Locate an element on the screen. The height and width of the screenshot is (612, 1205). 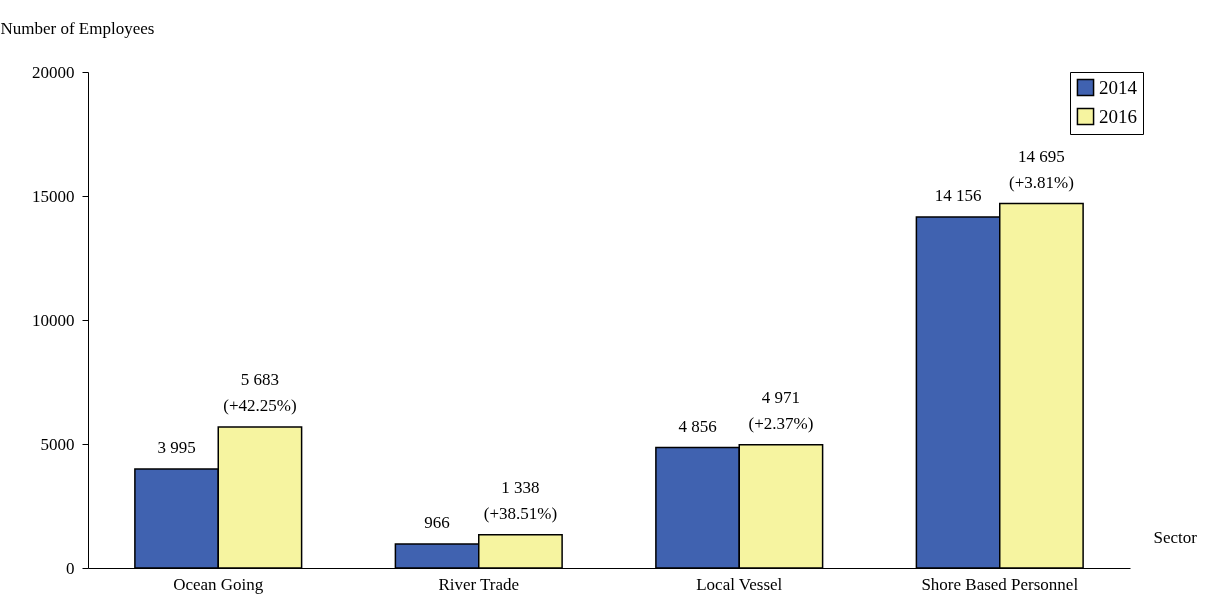
text: 14 695 (+3.81%) is located at coordinates (1041, 169).